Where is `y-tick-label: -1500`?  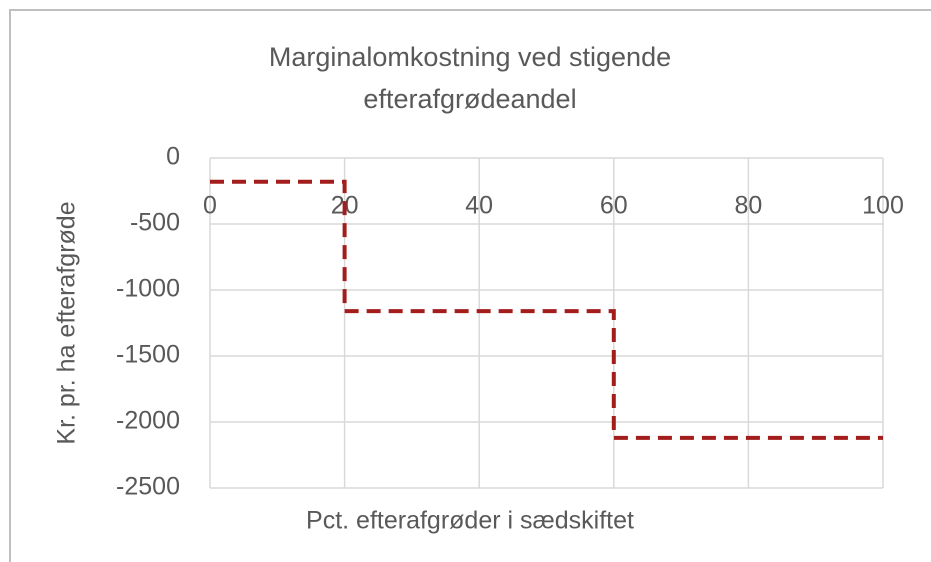
y-tick-label: -1500 is located at coordinates (148, 355).